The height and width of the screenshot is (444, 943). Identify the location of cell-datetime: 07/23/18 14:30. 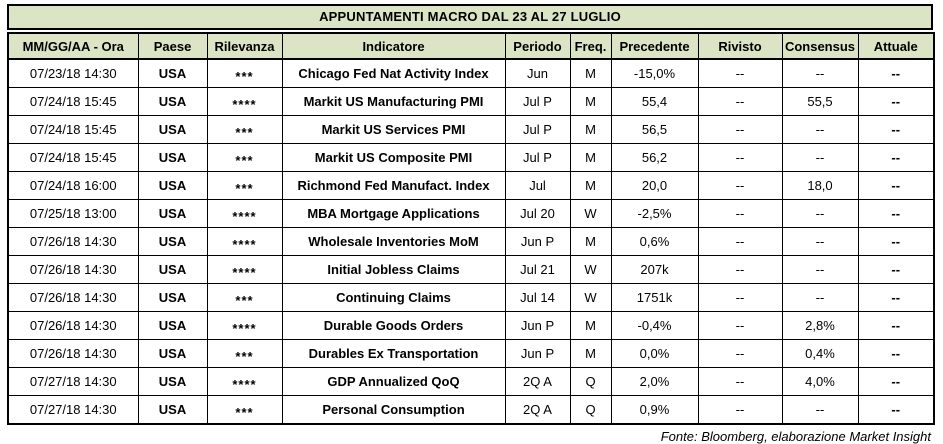
(73, 73).